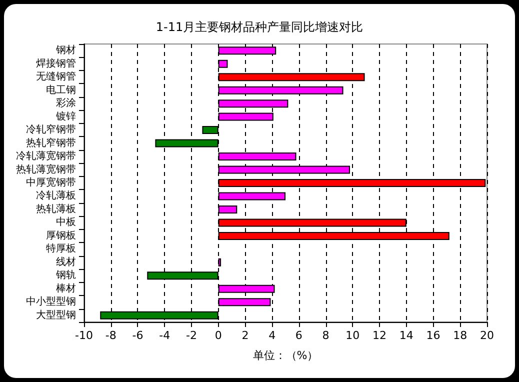 The height and width of the screenshot is (382, 519). I want to click on x-tick-label: 0, so click(218, 335).